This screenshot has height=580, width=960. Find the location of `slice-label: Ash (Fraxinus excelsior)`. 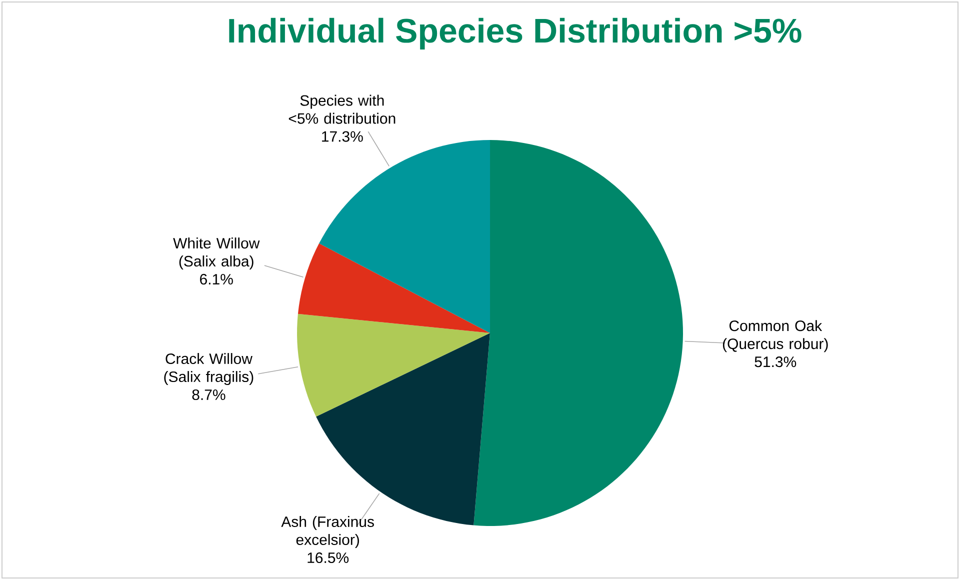

slice-label: Ash (Fraxinus excelsior) is located at coordinates (327, 532).